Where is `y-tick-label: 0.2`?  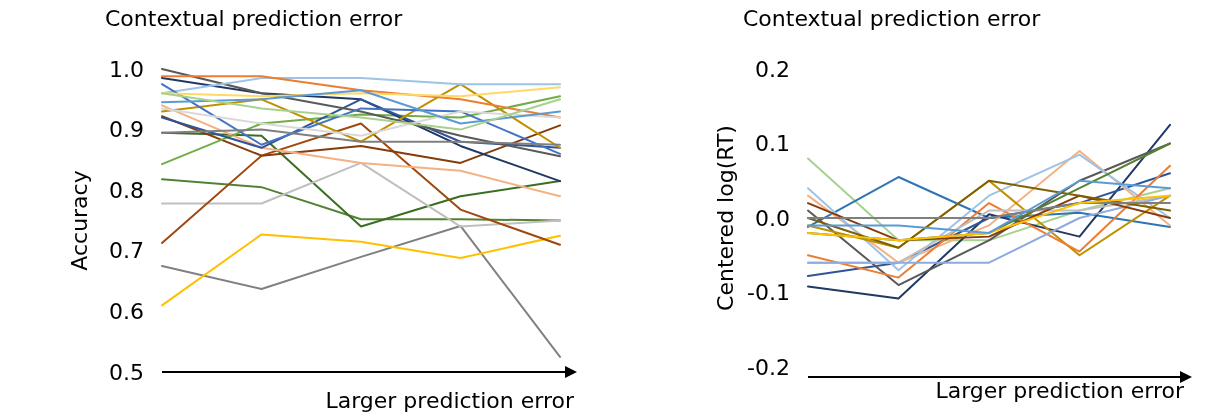 y-tick-label: 0.2 is located at coordinates (772, 69).